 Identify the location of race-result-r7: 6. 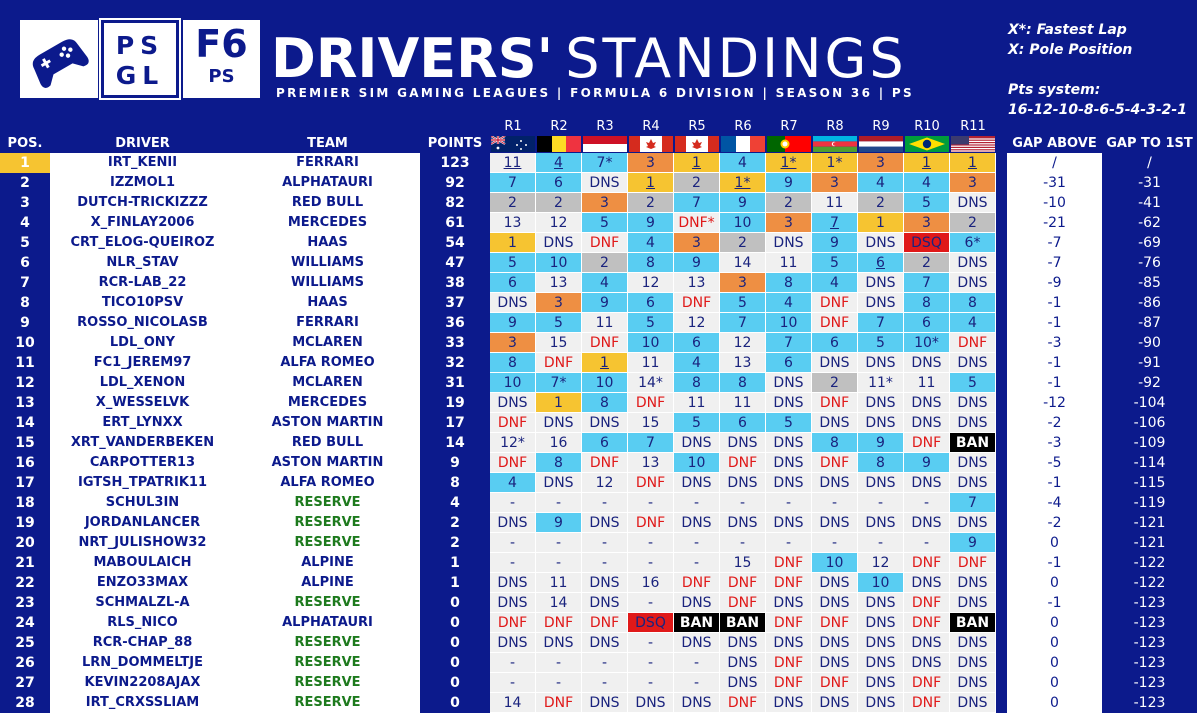
(789, 363).